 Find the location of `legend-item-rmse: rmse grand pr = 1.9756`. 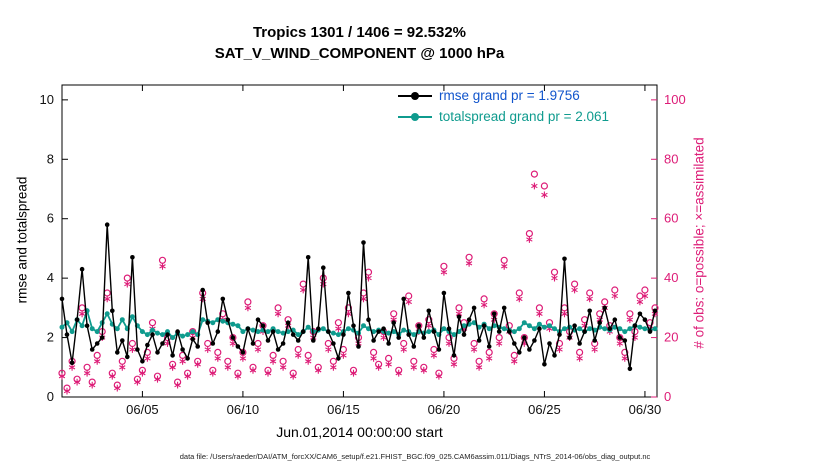

legend-item-rmse: rmse grand pr = 1.9756 is located at coordinates (503, 95).